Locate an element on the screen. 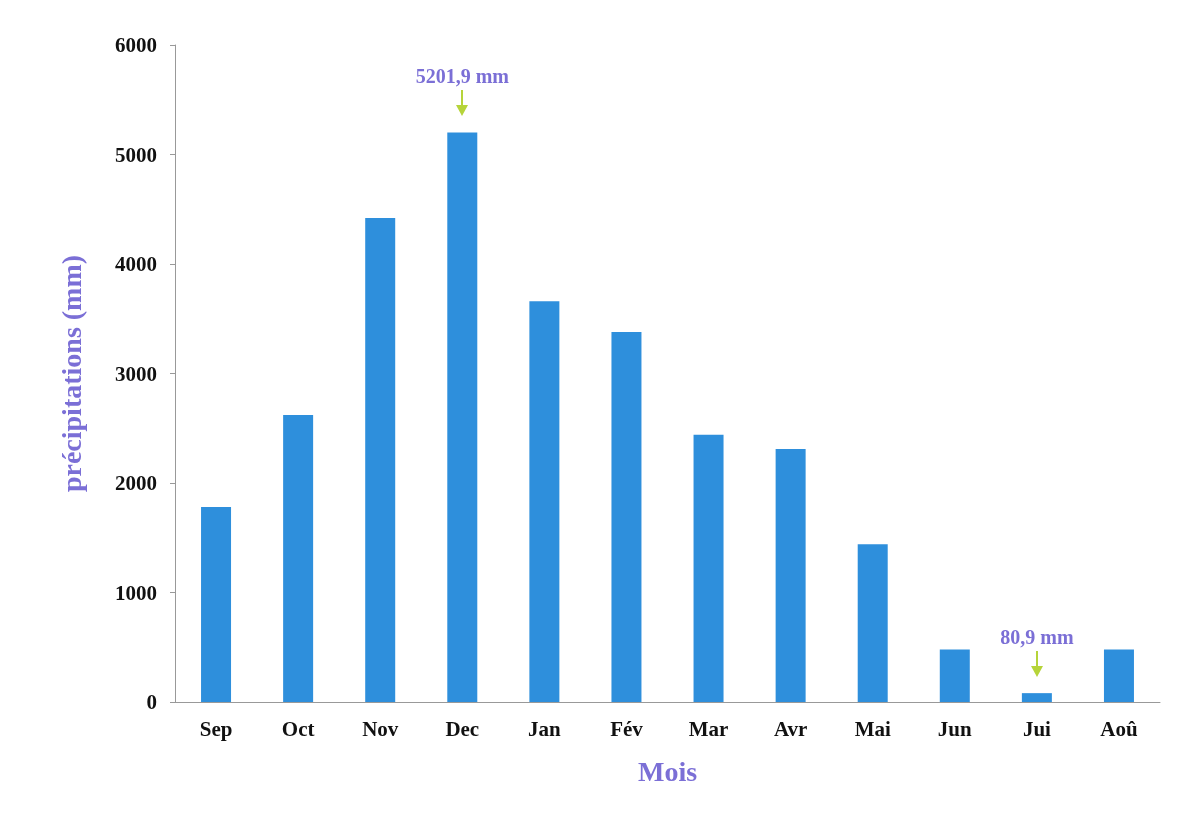  x-tick-label: Avr is located at coordinates (790, 728).